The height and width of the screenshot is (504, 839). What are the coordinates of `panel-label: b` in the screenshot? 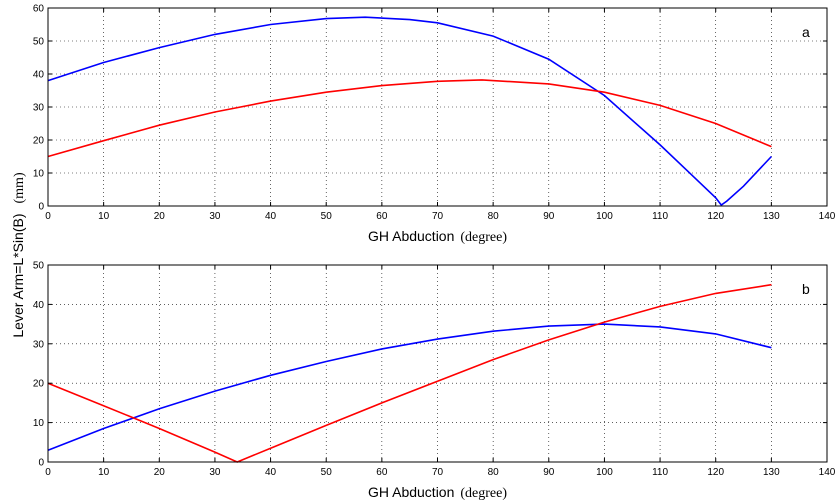 It's located at (806, 289).